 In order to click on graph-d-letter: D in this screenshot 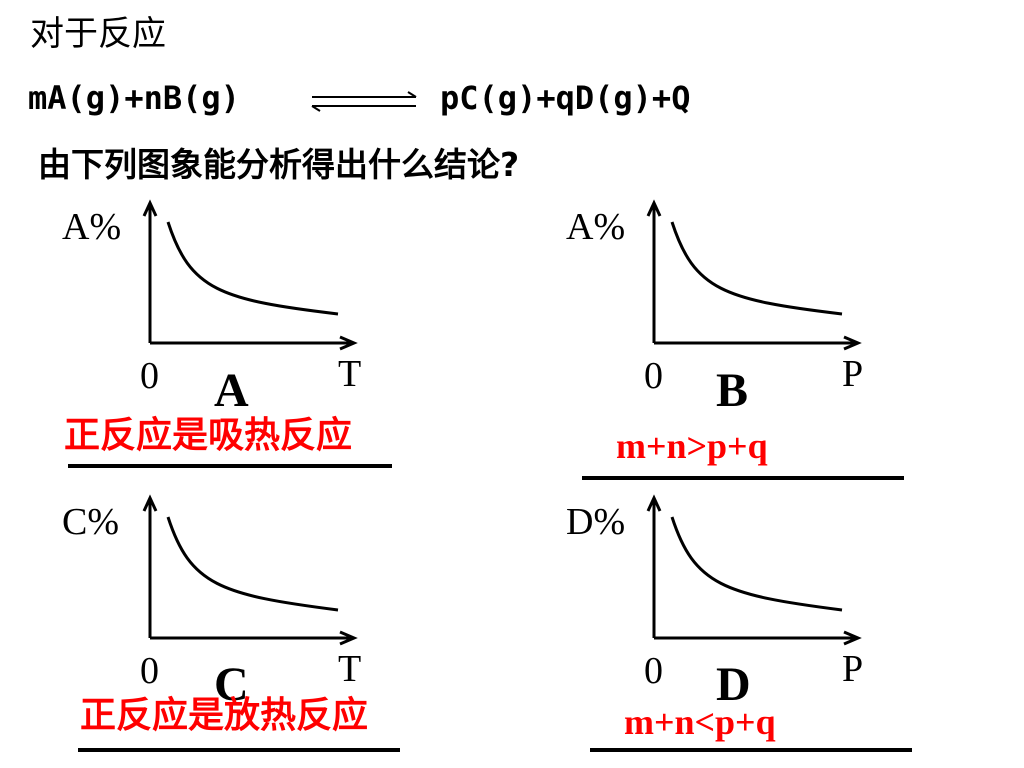, I will do `click(733, 684)`.